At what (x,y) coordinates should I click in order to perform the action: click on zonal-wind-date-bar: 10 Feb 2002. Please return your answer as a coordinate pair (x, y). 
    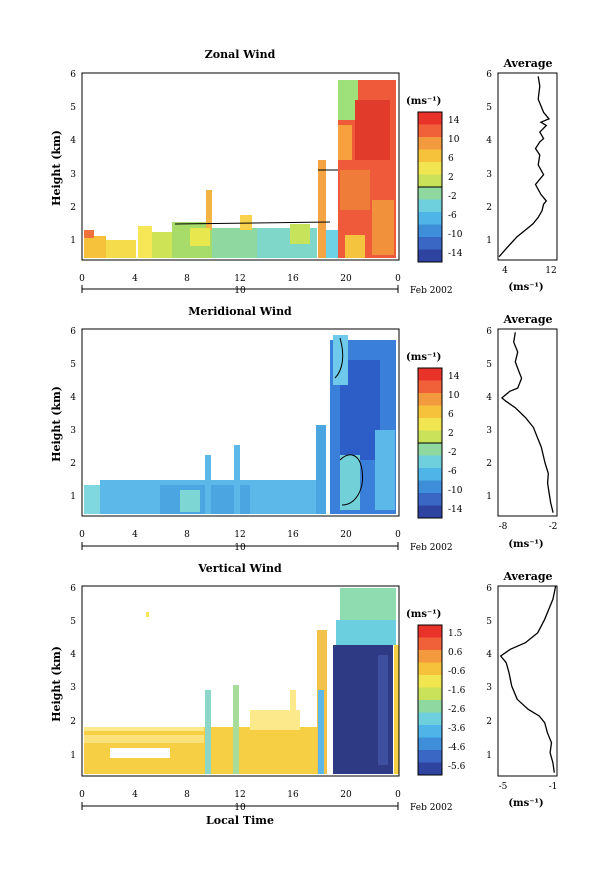
    Looking at the image, I should click on (267, 290).